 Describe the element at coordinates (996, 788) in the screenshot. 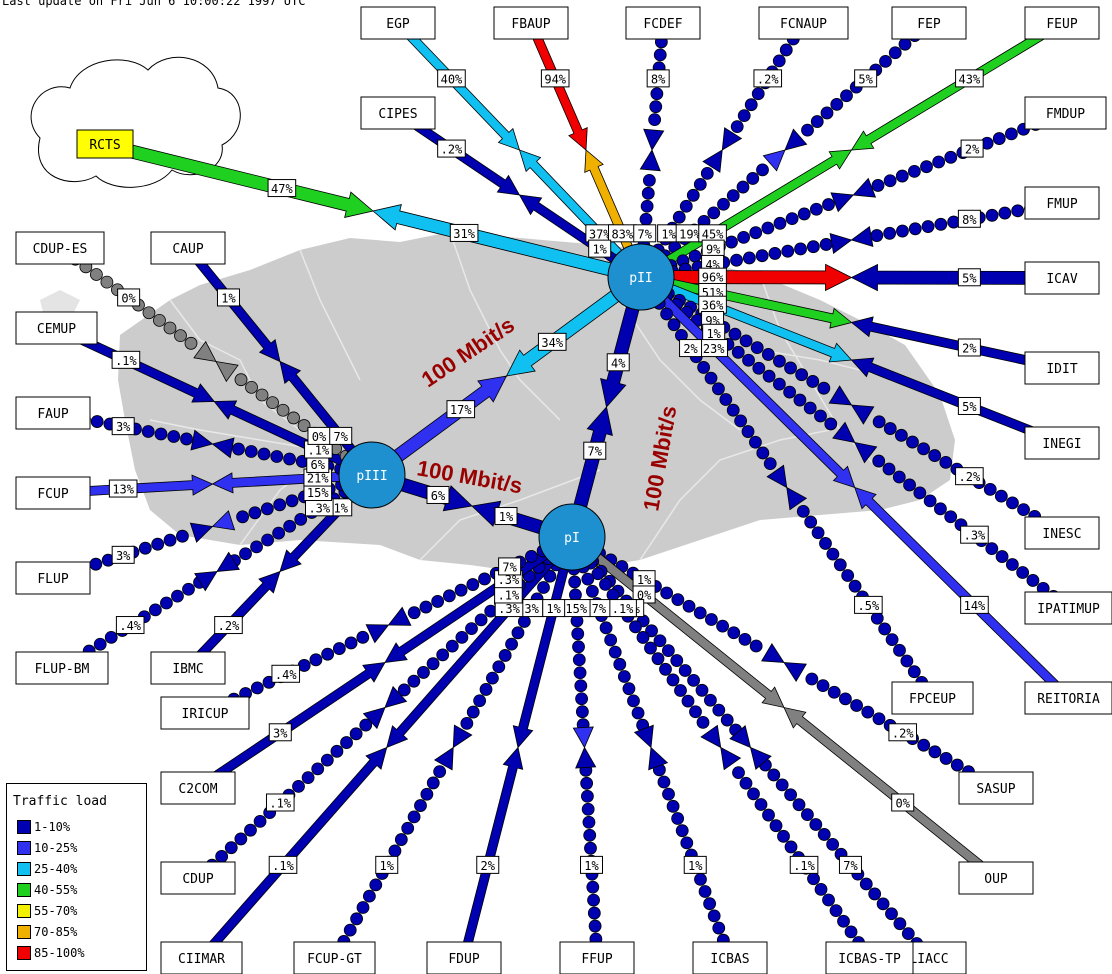

I see `site-sasup: SASUP` at that location.